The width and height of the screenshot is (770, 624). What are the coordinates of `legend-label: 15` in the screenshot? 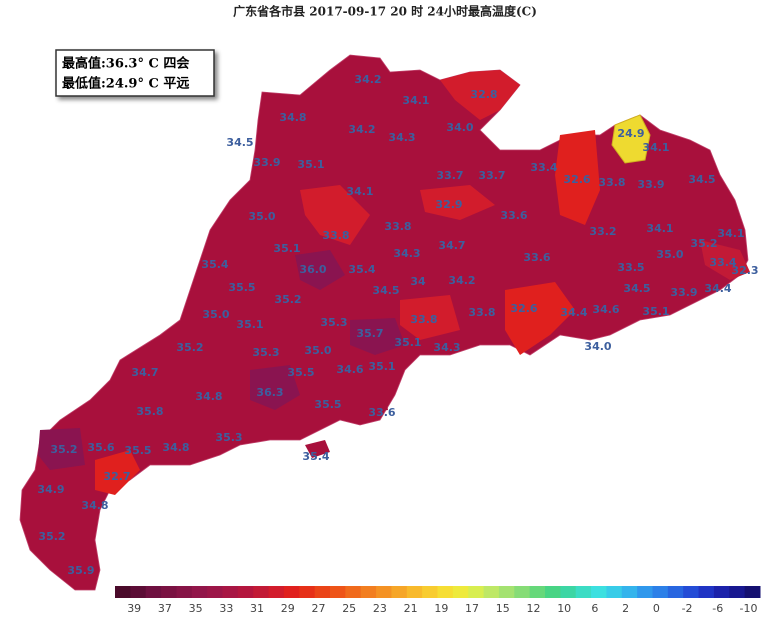 It's located at (503, 608).